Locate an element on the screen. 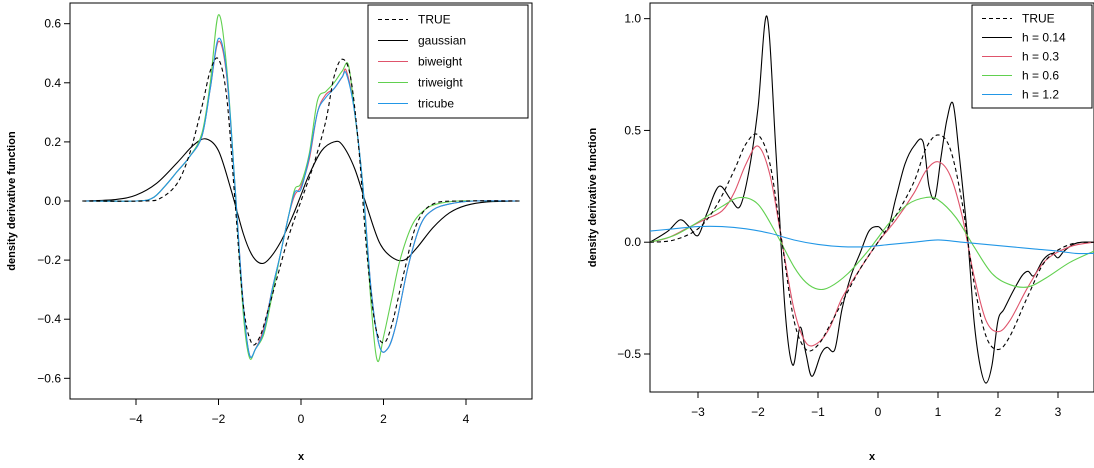 This screenshot has width=1094, height=468. y-tick-label: −0.6 is located at coordinates (49, 378).